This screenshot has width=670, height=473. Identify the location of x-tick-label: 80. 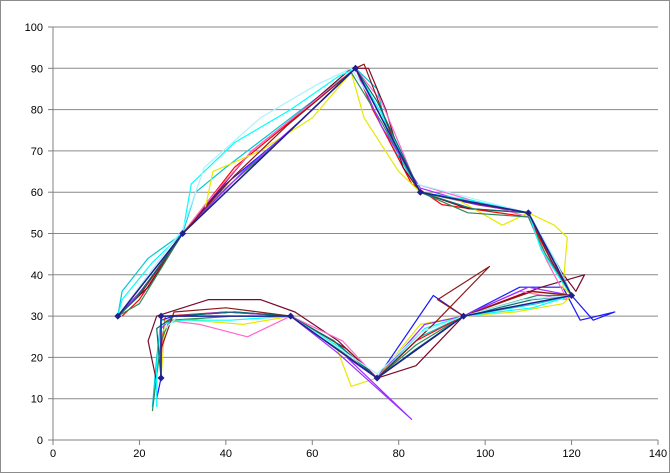
(399, 454).